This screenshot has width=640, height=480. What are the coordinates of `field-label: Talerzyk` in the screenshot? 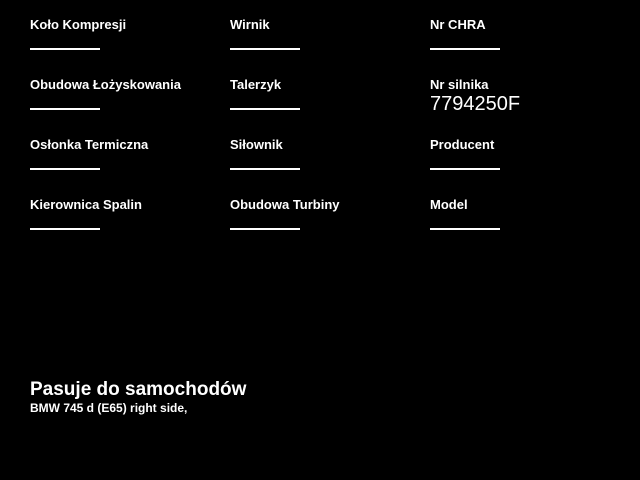 It's located at (256, 84).